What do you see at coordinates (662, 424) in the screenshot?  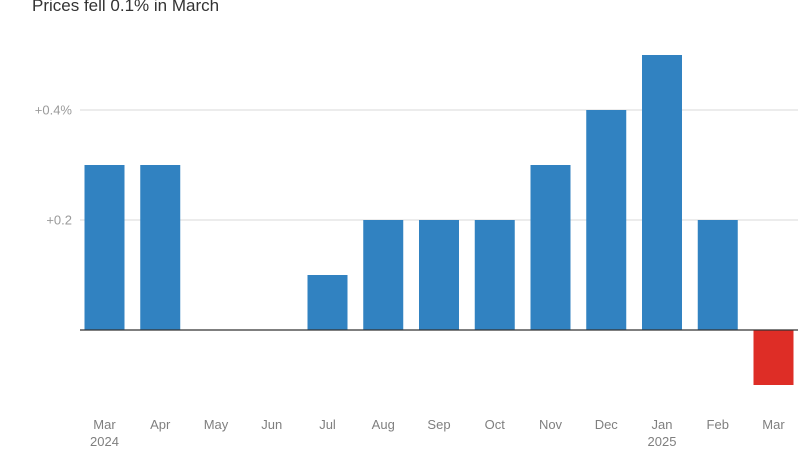 I see `x-tick-label: Jan` at bounding box center [662, 424].